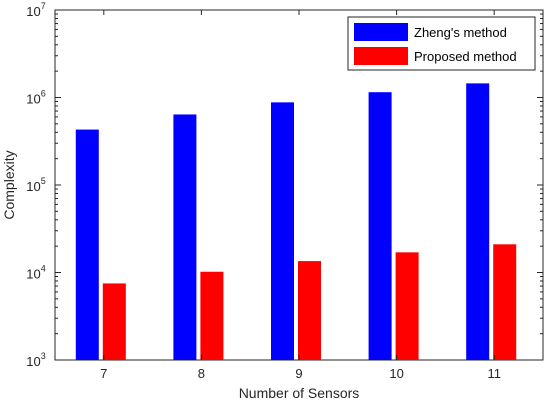 Image resolution: width=550 pixels, height=406 pixels. I want to click on x-tick-label: 11, so click(494, 373).